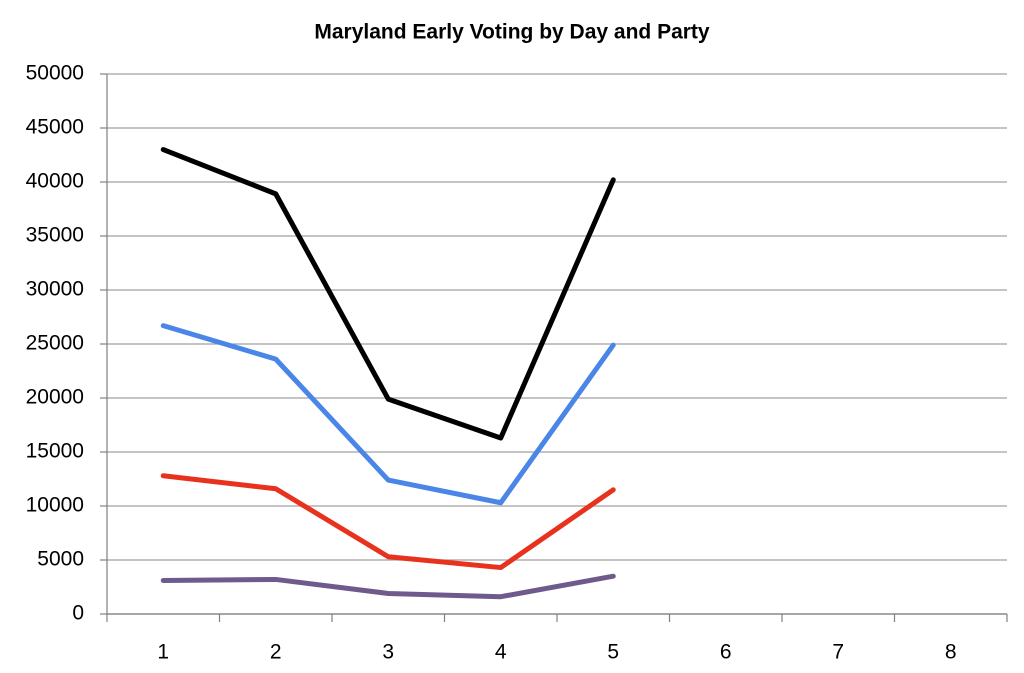 This screenshot has height=673, width=1024. I want to click on x-tick-label: 1, so click(163, 652).